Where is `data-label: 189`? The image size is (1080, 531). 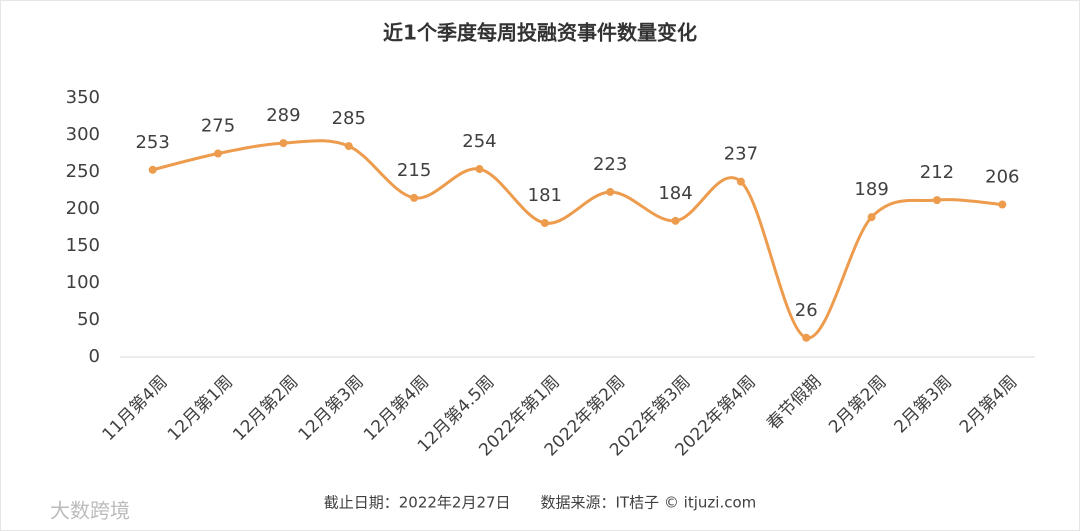
data-label: 189 is located at coordinates (871, 189).